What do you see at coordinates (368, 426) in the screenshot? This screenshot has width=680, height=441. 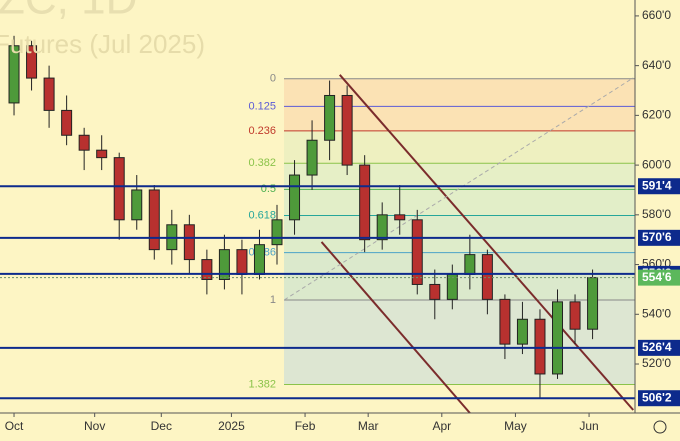 I see `x-tick-label: Mar` at bounding box center [368, 426].